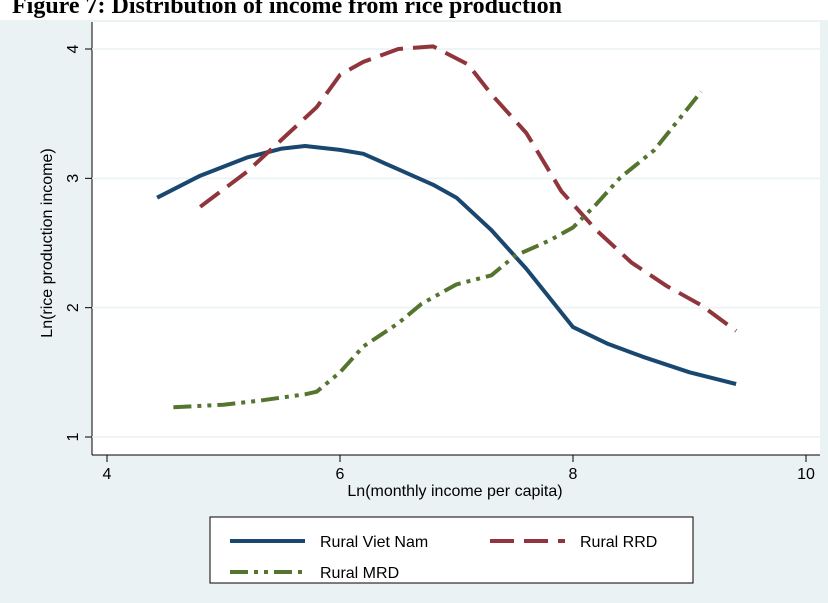 Image resolution: width=828 pixels, height=603 pixels. I want to click on y-tick-label: 4, so click(73, 48).